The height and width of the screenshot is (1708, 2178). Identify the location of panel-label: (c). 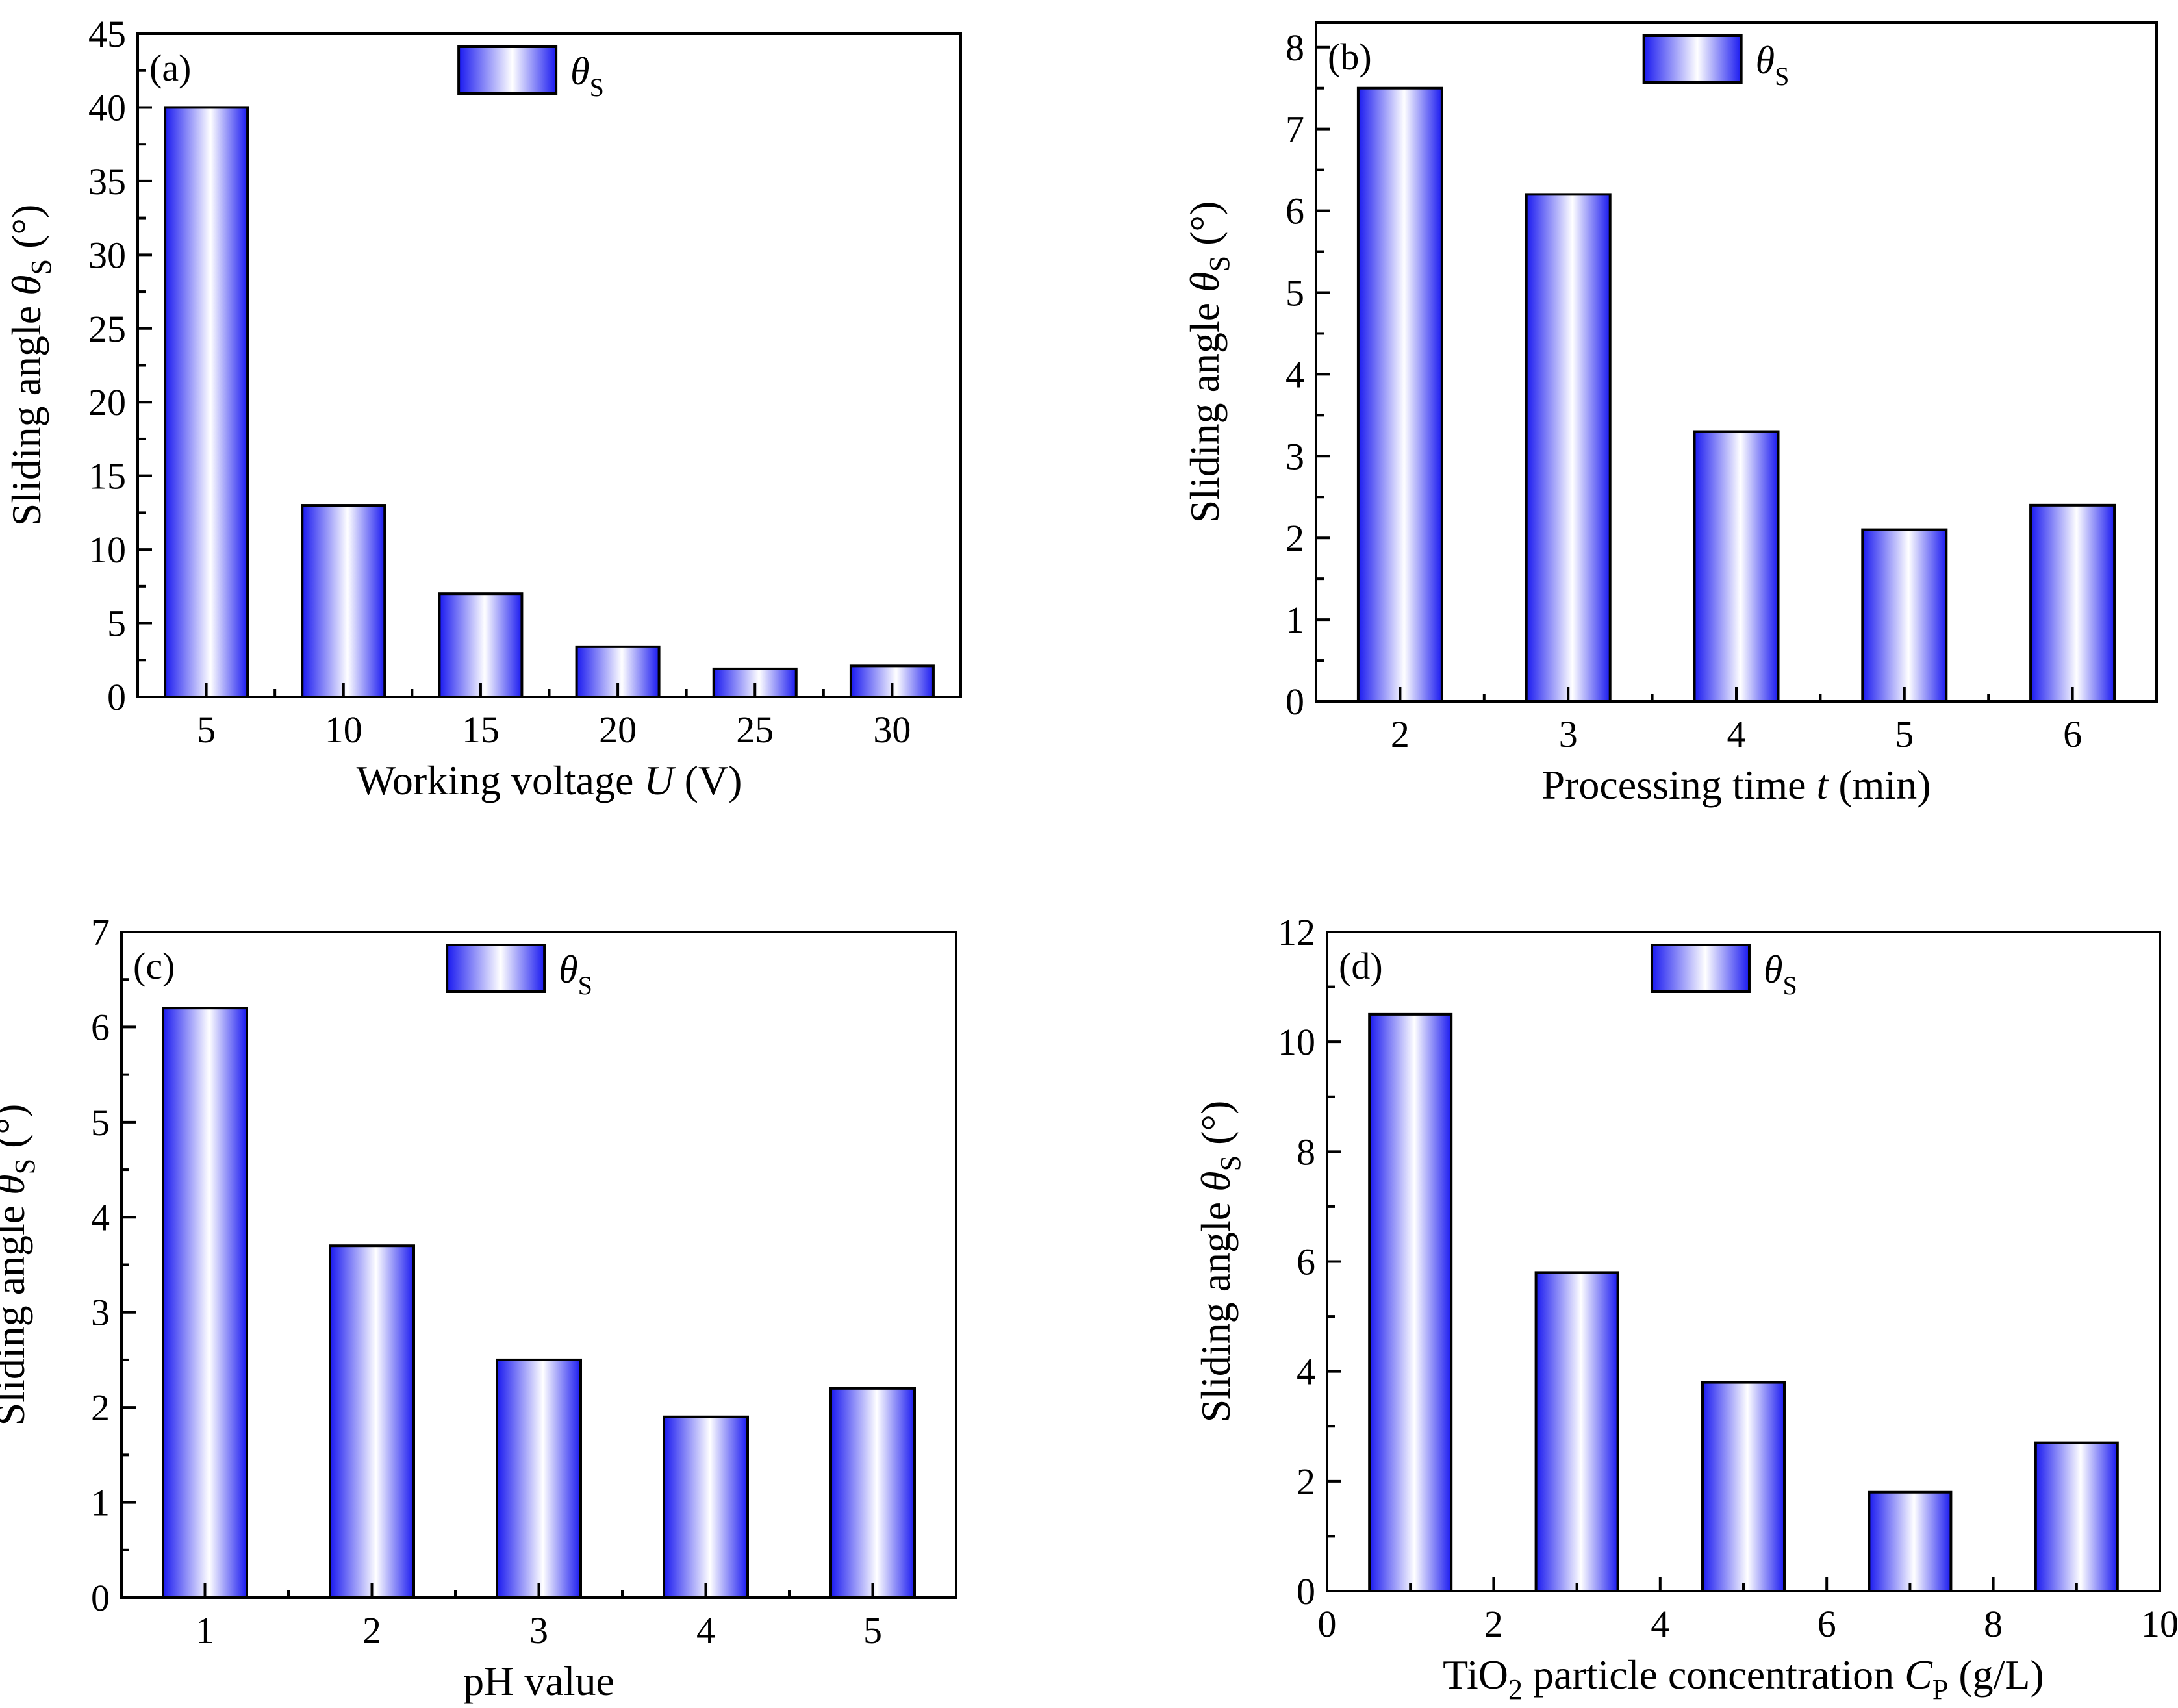
(154, 966).